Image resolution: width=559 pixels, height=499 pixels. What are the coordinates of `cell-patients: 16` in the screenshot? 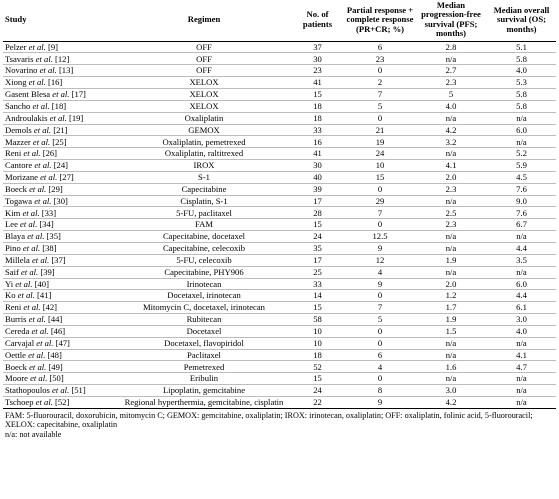 It's located at (317, 142).